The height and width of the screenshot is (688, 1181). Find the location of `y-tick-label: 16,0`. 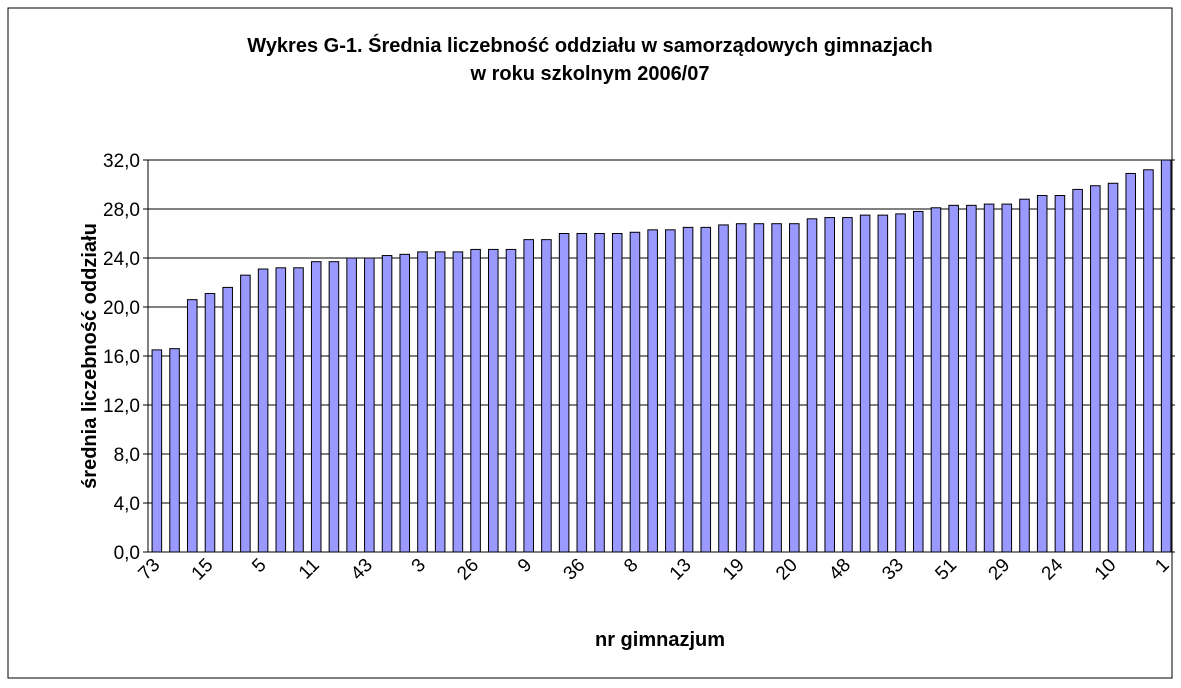

y-tick-label: 16,0 is located at coordinates (121, 357).